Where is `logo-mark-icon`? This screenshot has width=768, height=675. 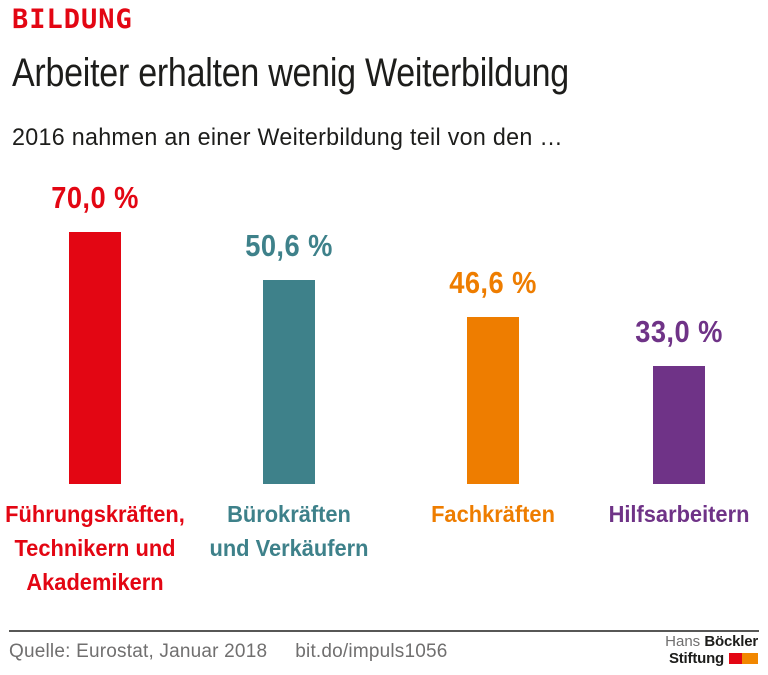
logo-mark-icon is located at coordinates (743, 659).